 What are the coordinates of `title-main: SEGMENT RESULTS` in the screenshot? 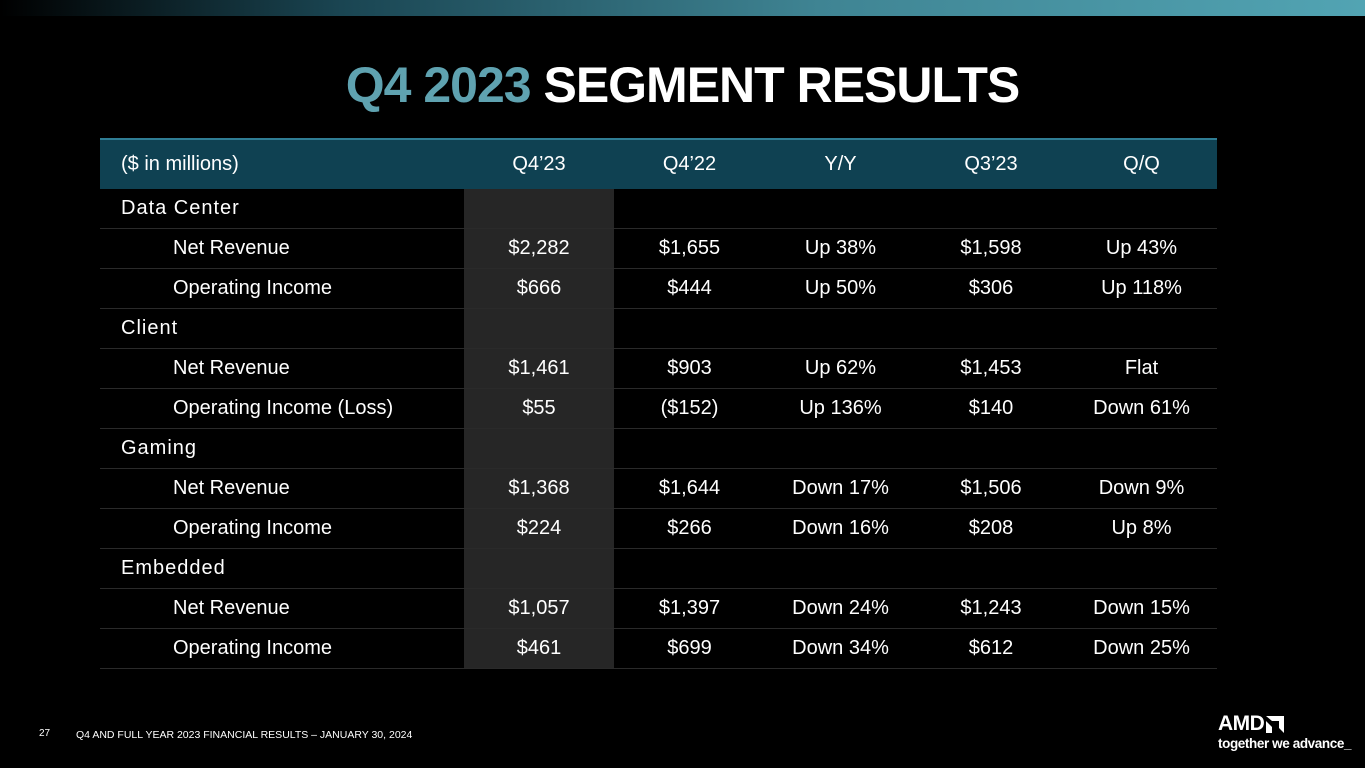 It's located at (781, 85).